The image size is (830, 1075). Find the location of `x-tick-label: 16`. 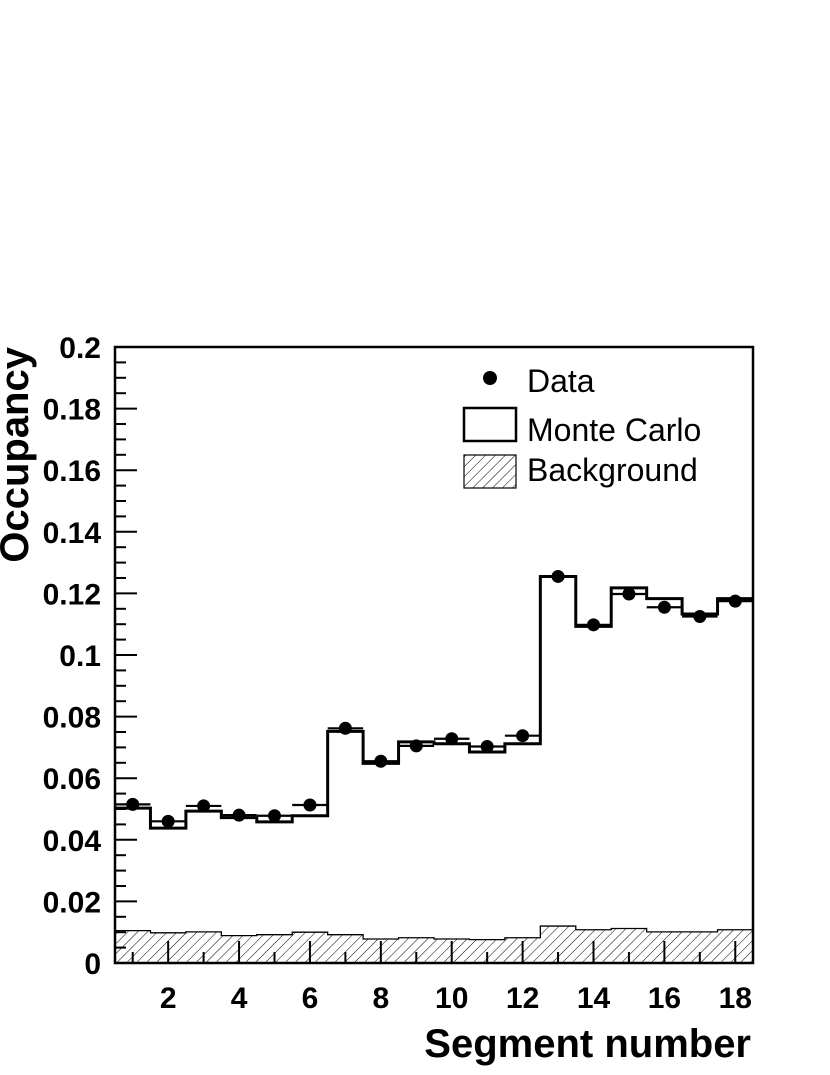

x-tick-label: 16 is located at coordinates (664, 998).